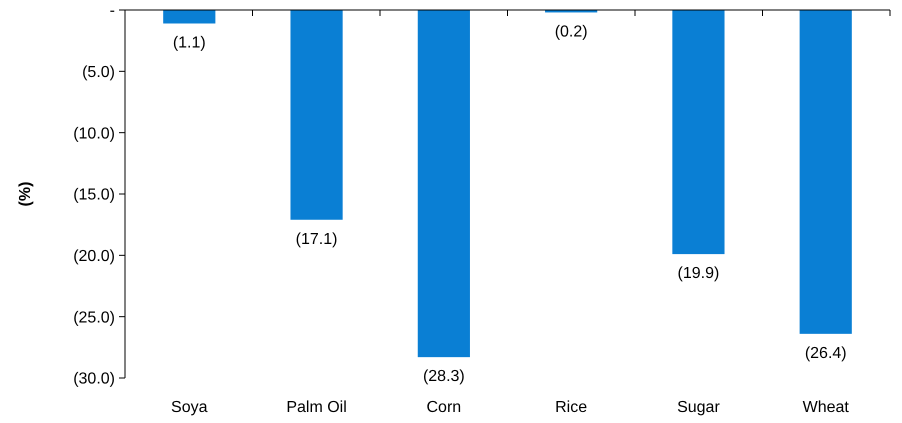 This screenshot has width=902, height=423. I want to click on y-tick-label: -, so click(112, 11).